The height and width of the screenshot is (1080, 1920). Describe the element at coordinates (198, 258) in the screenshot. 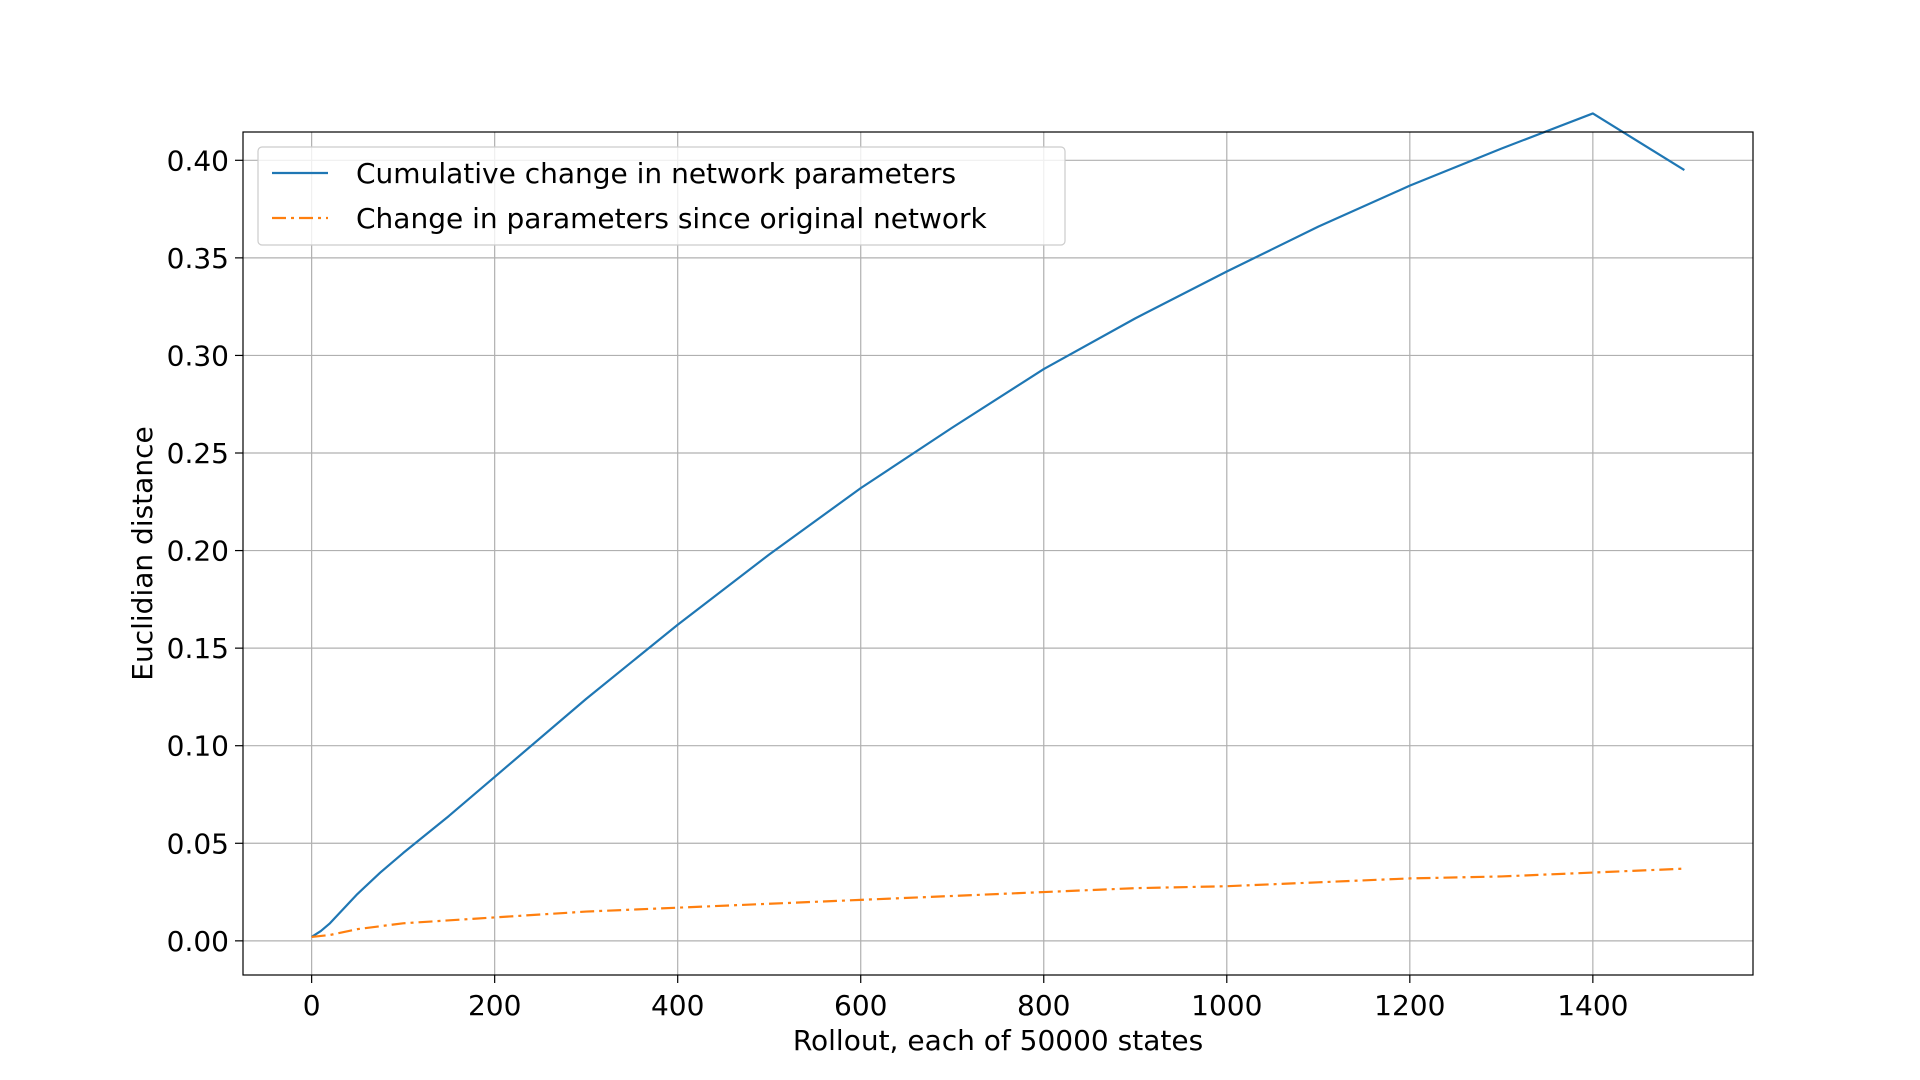

I see `y-tick-label: 0.35` at that location.